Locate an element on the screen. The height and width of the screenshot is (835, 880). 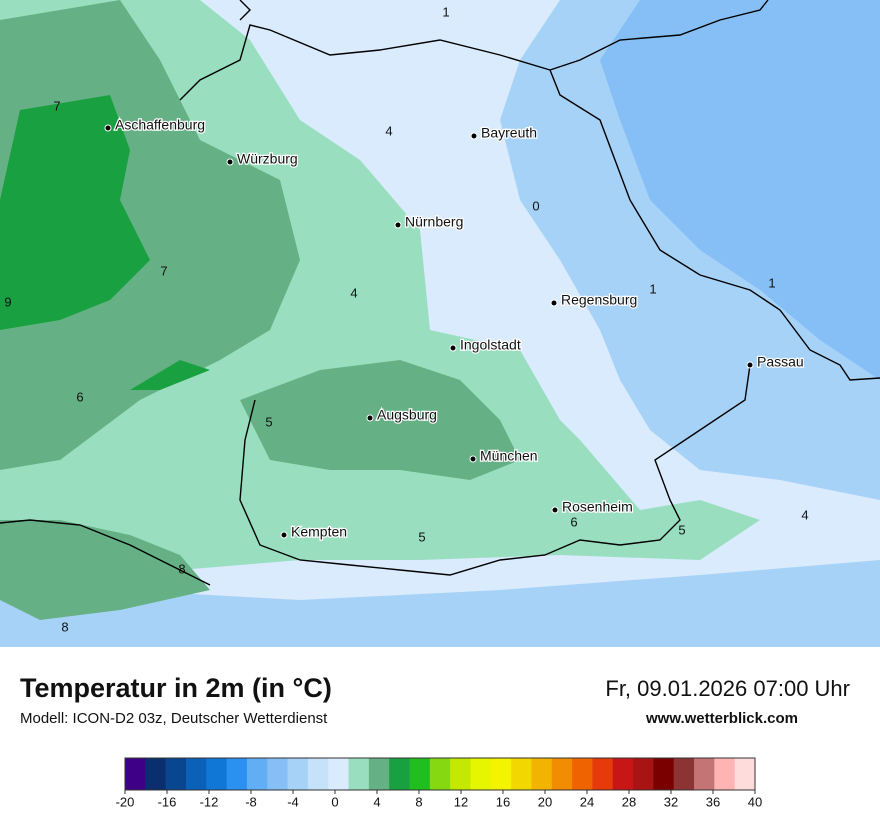
website: www.wetterblick.com is located at coordinates (721, 718).